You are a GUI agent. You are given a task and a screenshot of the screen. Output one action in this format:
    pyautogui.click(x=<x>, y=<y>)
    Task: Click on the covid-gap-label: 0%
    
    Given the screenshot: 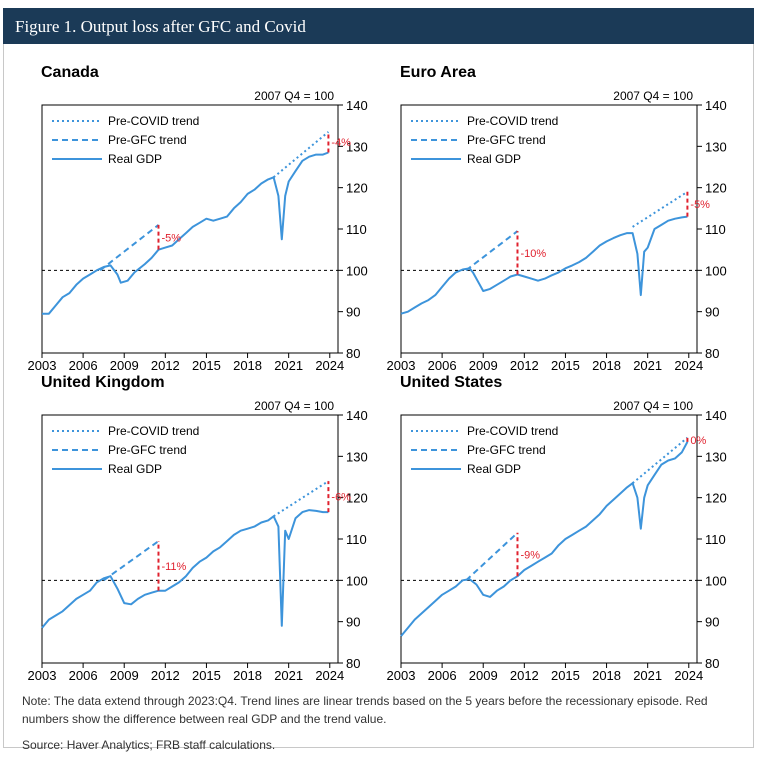 What is the action you would take?
    pyautogui.click(x=698, y=441)
    